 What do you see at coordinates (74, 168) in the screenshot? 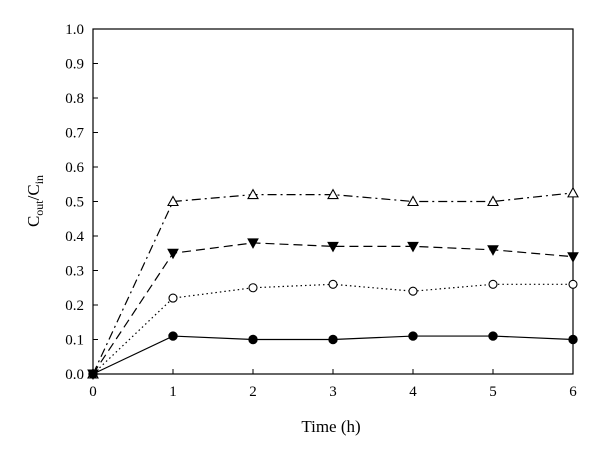
I see `y-tick-label: 0.6` at bounding box center [74, 168].